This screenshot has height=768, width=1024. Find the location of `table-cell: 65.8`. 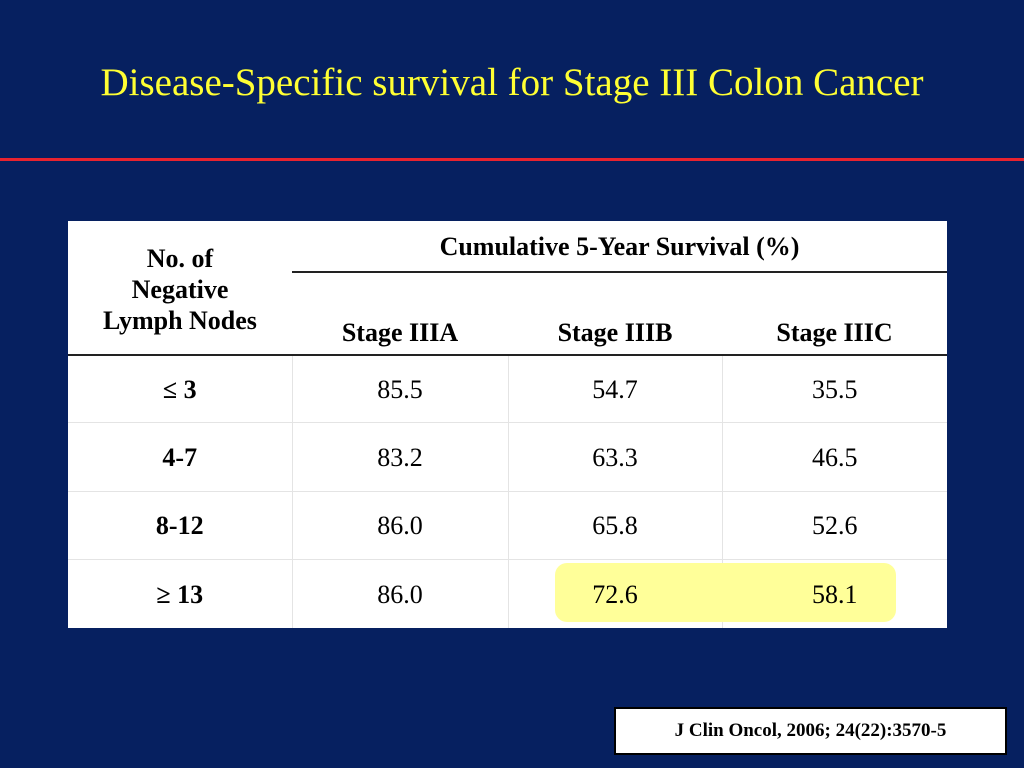

table-cell: 65.8 is located at coordinates (614, 525).